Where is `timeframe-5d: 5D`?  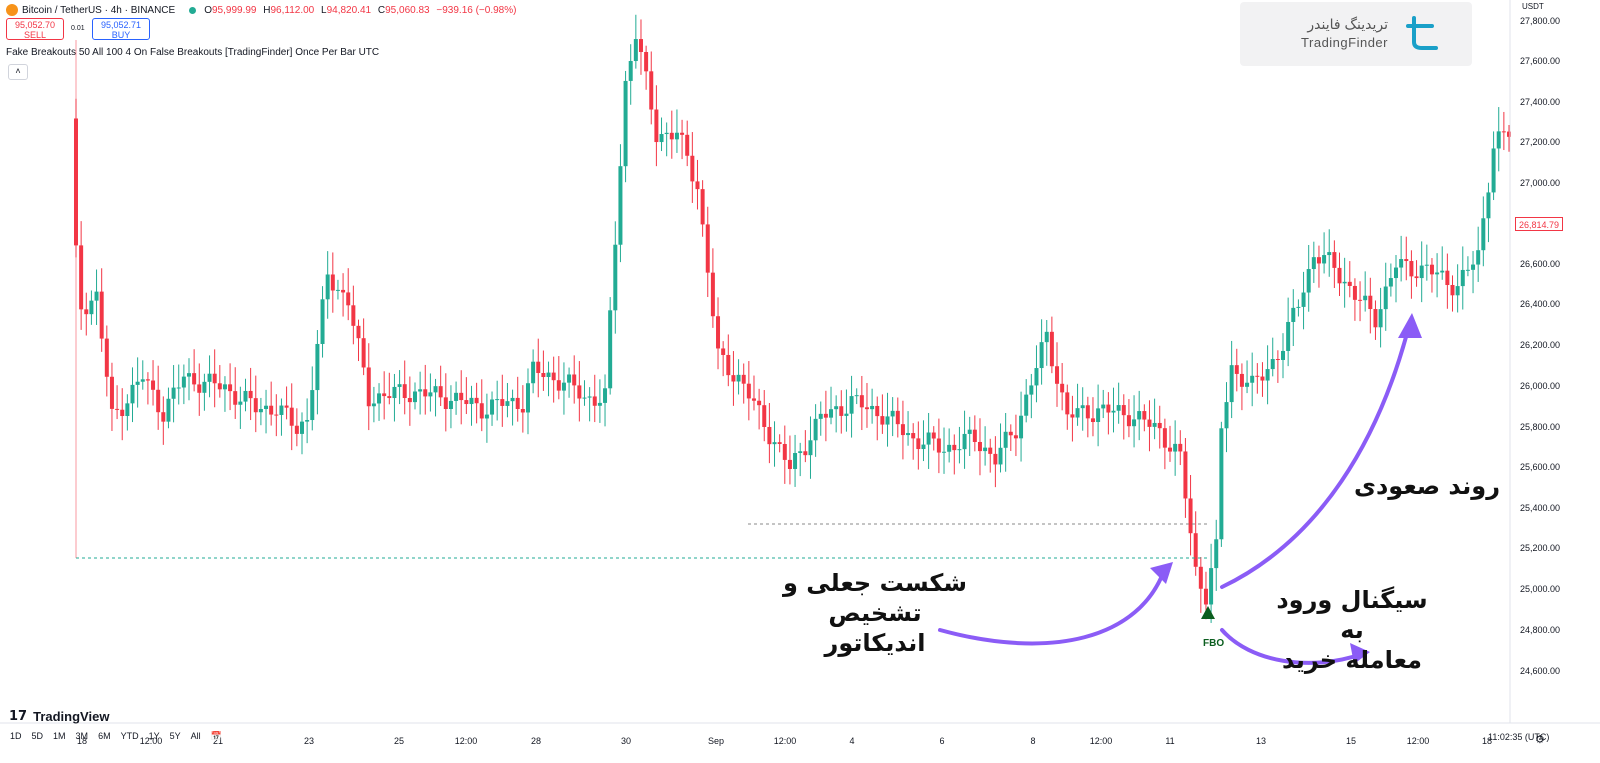
timeframe-5d: 5D is located at coordinates (37, 736).